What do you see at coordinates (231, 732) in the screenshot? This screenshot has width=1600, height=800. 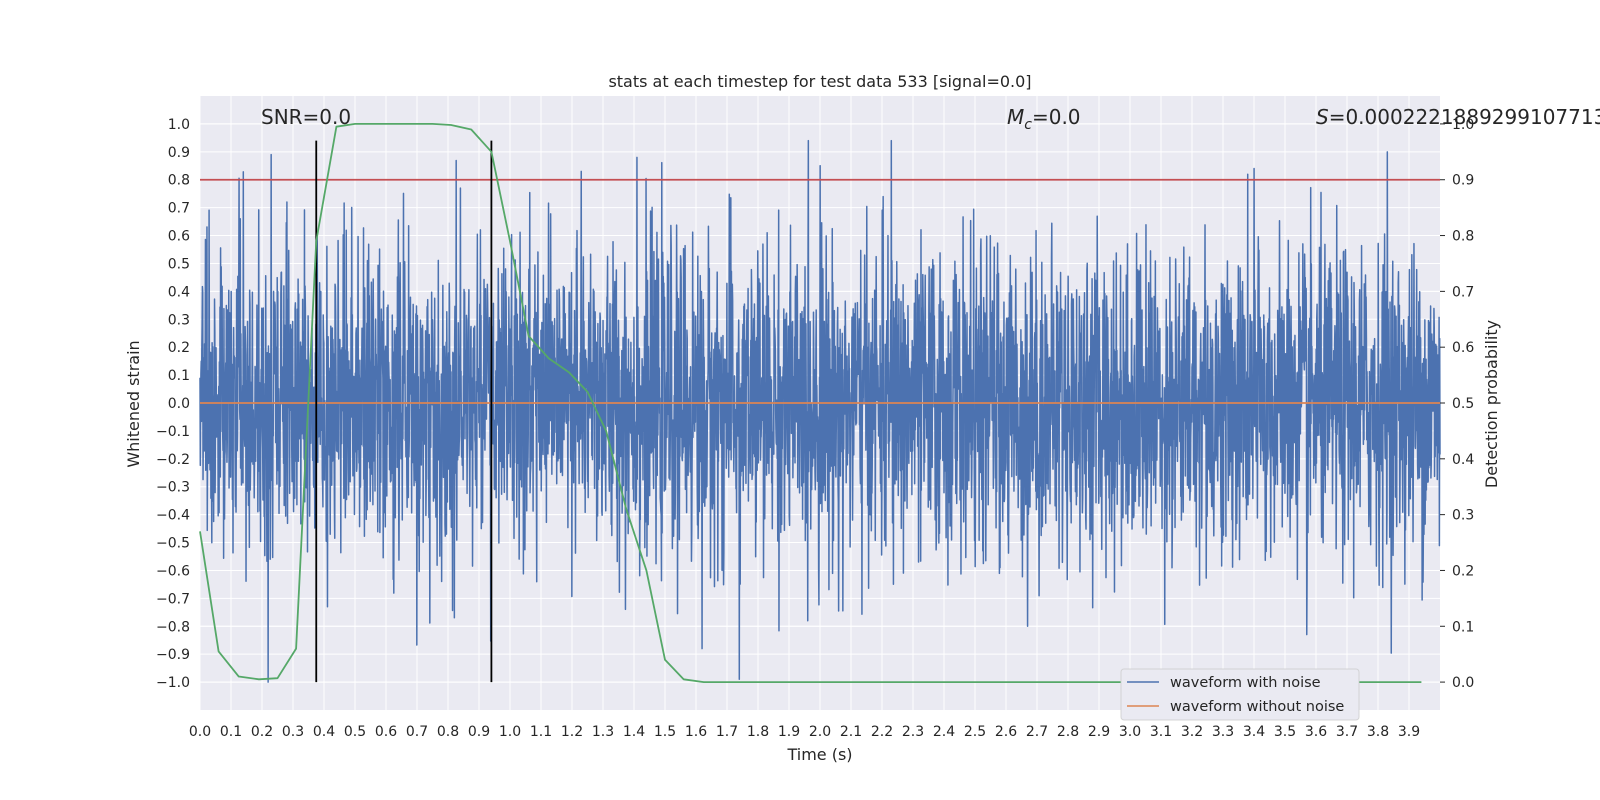 I see `x-tick-label: 0.1` at bounding box center [231, 732].